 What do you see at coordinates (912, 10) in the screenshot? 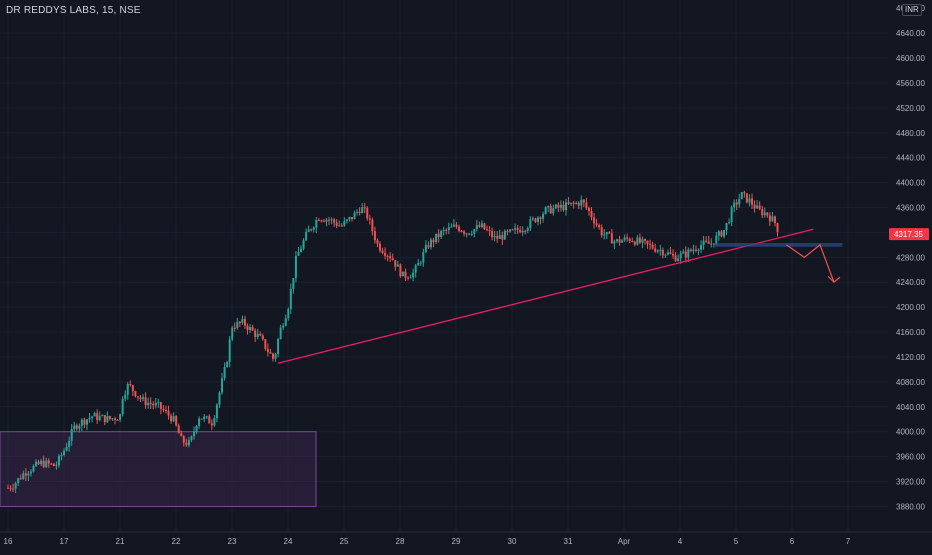
I see `currency-badge: INR` at bounding box center [912, 10].